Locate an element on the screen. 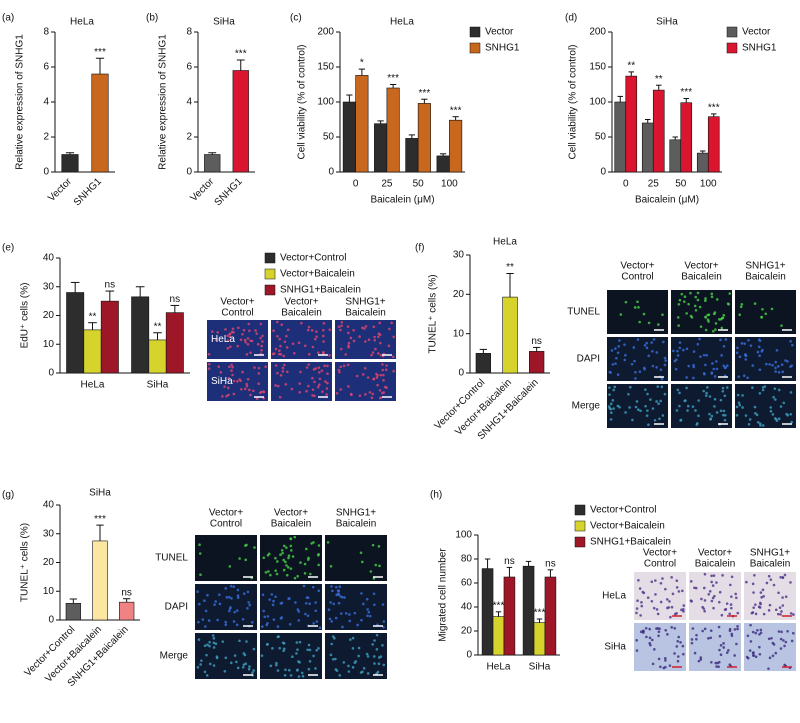 The height and width of the screenshot is (723, 800). legend-label: SNHG1 is located at coordinates (502, 48).